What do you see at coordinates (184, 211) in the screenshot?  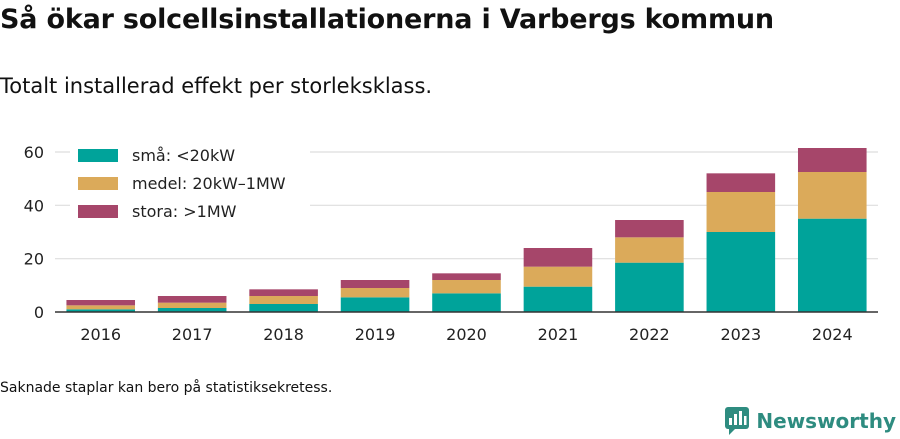 I see `legend-label: stora: >1MW` at bounding box center [184, 211].